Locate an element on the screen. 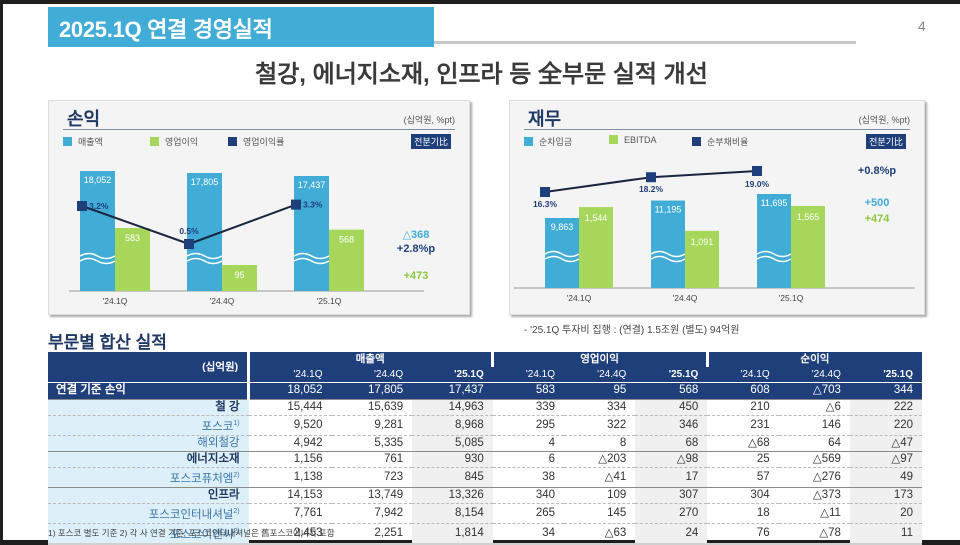 The width and height of the screenshot is (960, 545). table-row: 포스코1) 9,520 9,281 8,968 295 322 346 231 146 220 is located at coordinates (485, 425).